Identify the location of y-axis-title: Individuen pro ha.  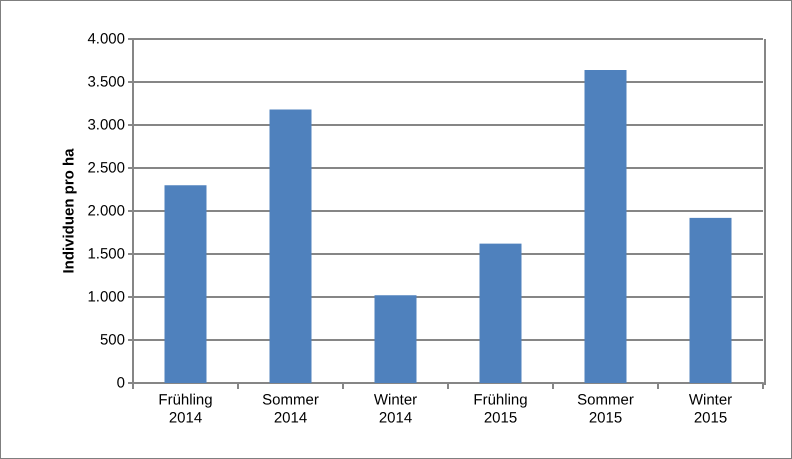
(69, 211).